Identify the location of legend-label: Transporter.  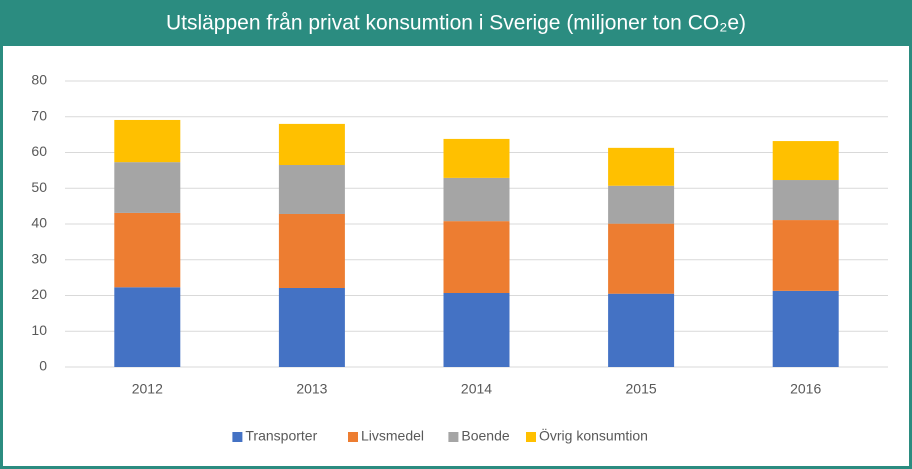
(281, 436).